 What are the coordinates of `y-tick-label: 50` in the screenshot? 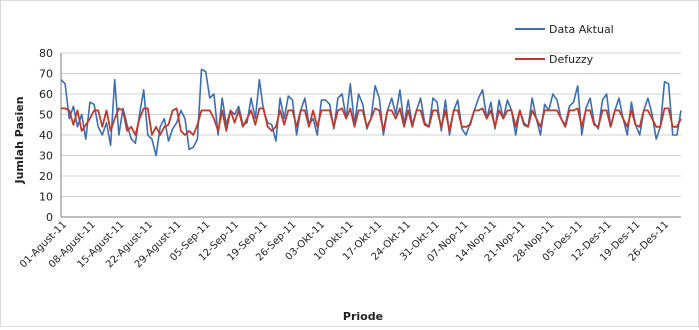 It's located at (46, 115).